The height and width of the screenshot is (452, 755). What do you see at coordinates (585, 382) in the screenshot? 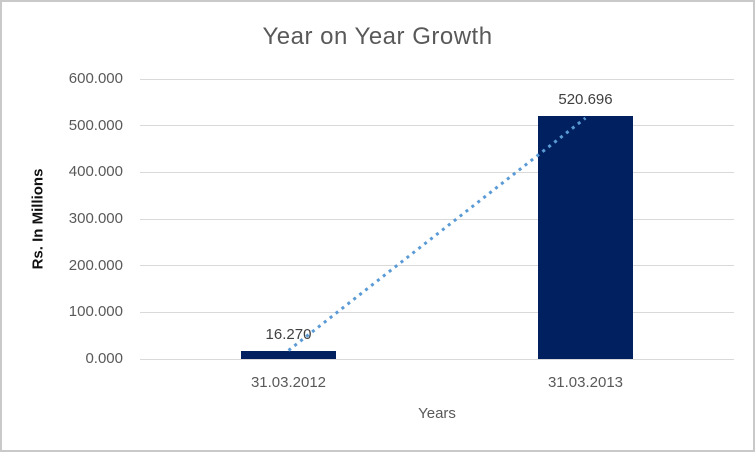
I see `x-tick-label: 31.03.2013` at bounding box center [585, 382].